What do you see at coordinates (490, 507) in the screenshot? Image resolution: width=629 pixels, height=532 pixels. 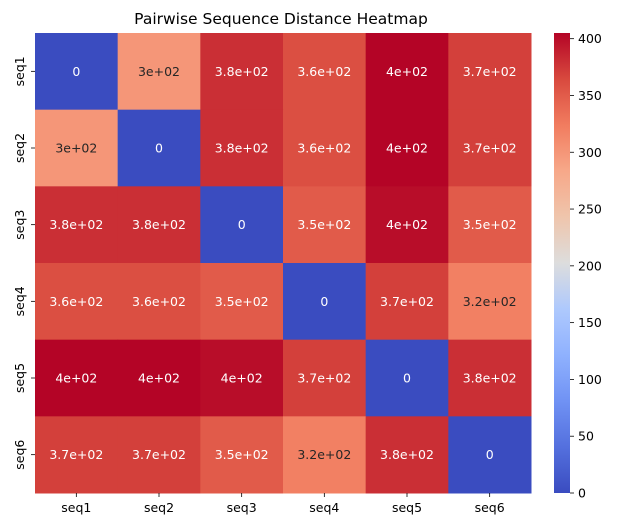 I see `x-tick-label: seq6` at bounding box center [490, 507].